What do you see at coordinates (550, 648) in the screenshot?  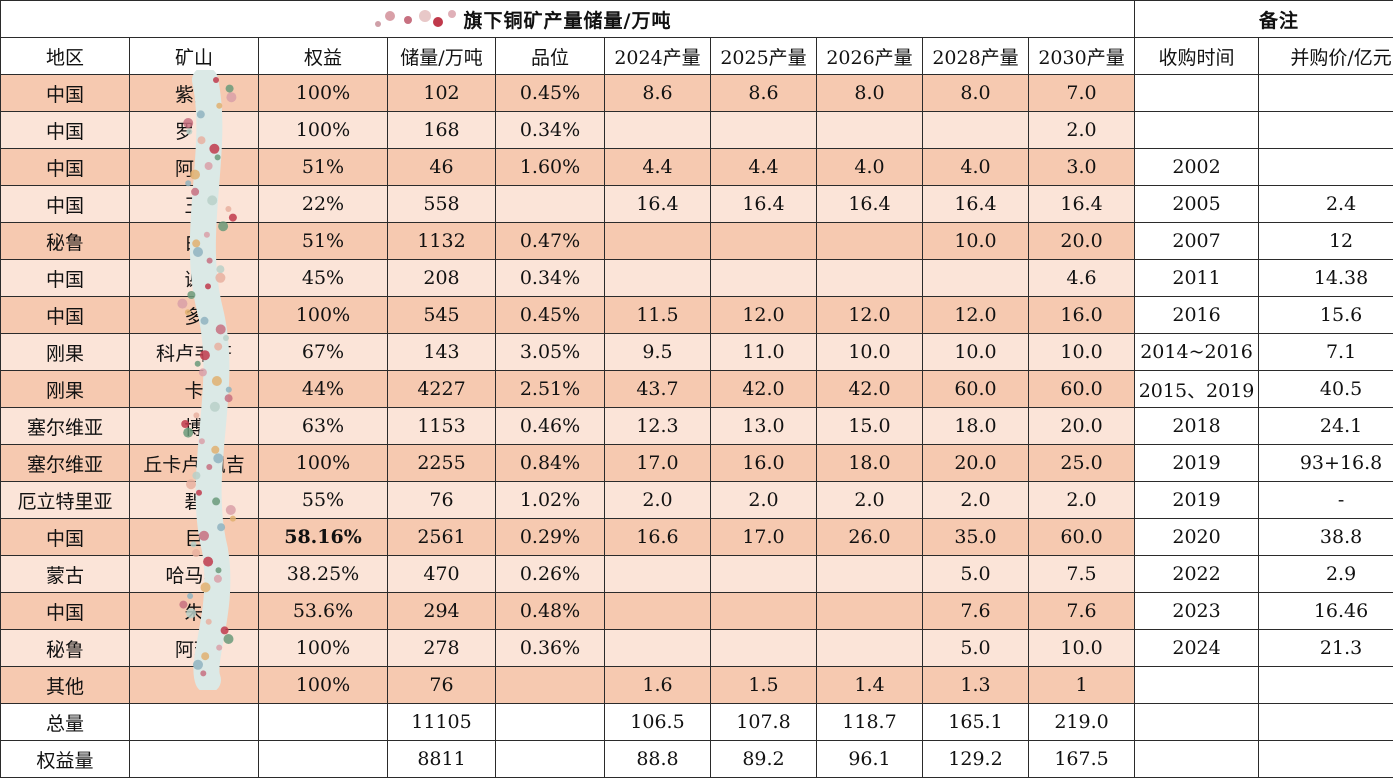 I see `grade-cell: 0.36%` at bounding box center [550, 648].